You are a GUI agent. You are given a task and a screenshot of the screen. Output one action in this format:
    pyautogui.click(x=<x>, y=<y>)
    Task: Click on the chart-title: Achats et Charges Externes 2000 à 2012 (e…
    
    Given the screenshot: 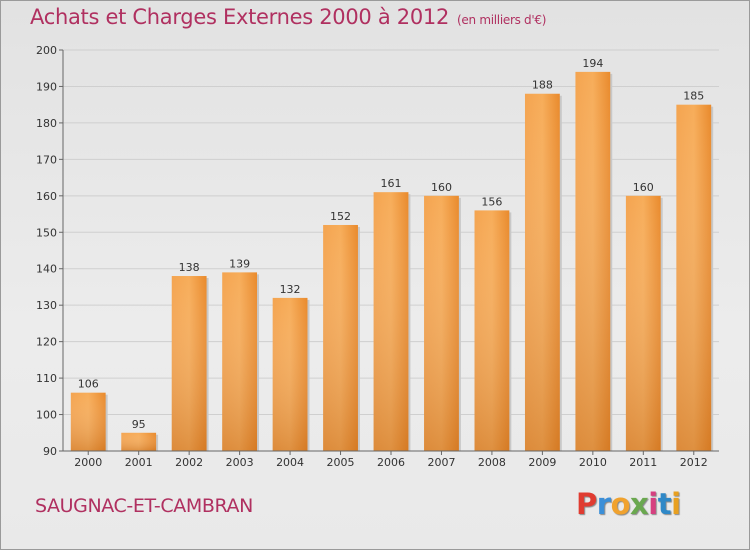 What is the action you would take?
    pyautogui.click(x=288, y=17)
    